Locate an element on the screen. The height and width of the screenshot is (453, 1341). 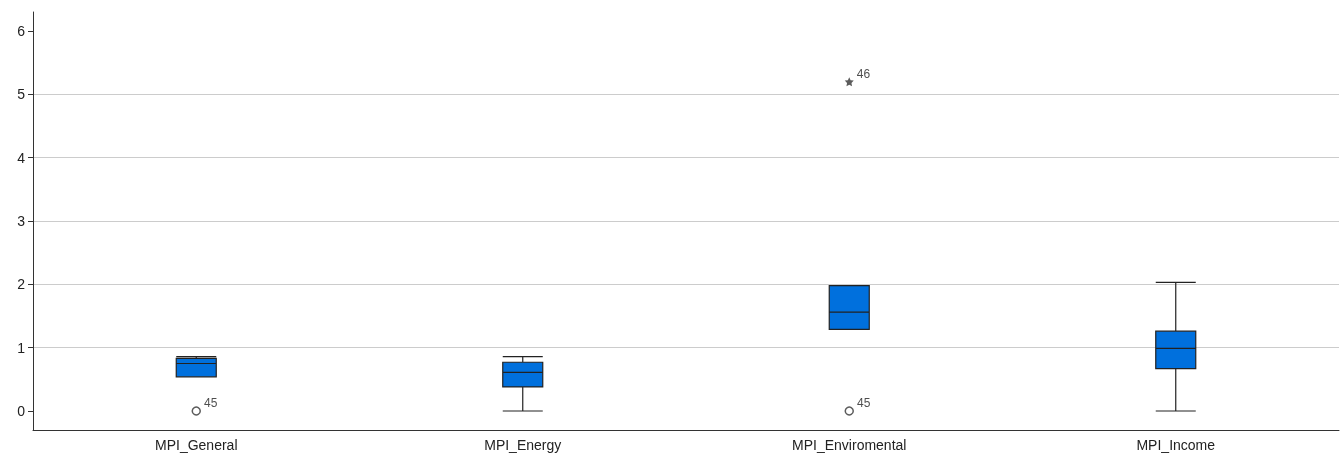
x-tick-label: MPI_General is located at coordinates (196, 445).